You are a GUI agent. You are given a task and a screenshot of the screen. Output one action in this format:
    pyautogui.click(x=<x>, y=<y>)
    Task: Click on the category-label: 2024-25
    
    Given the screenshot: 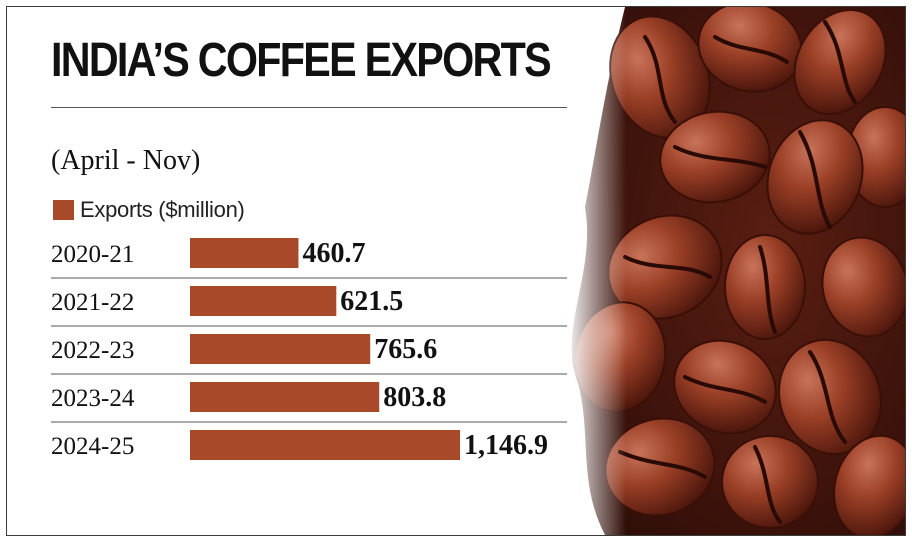 What is the action you would take?
    pyautogui.click(x=92, y=446)
    